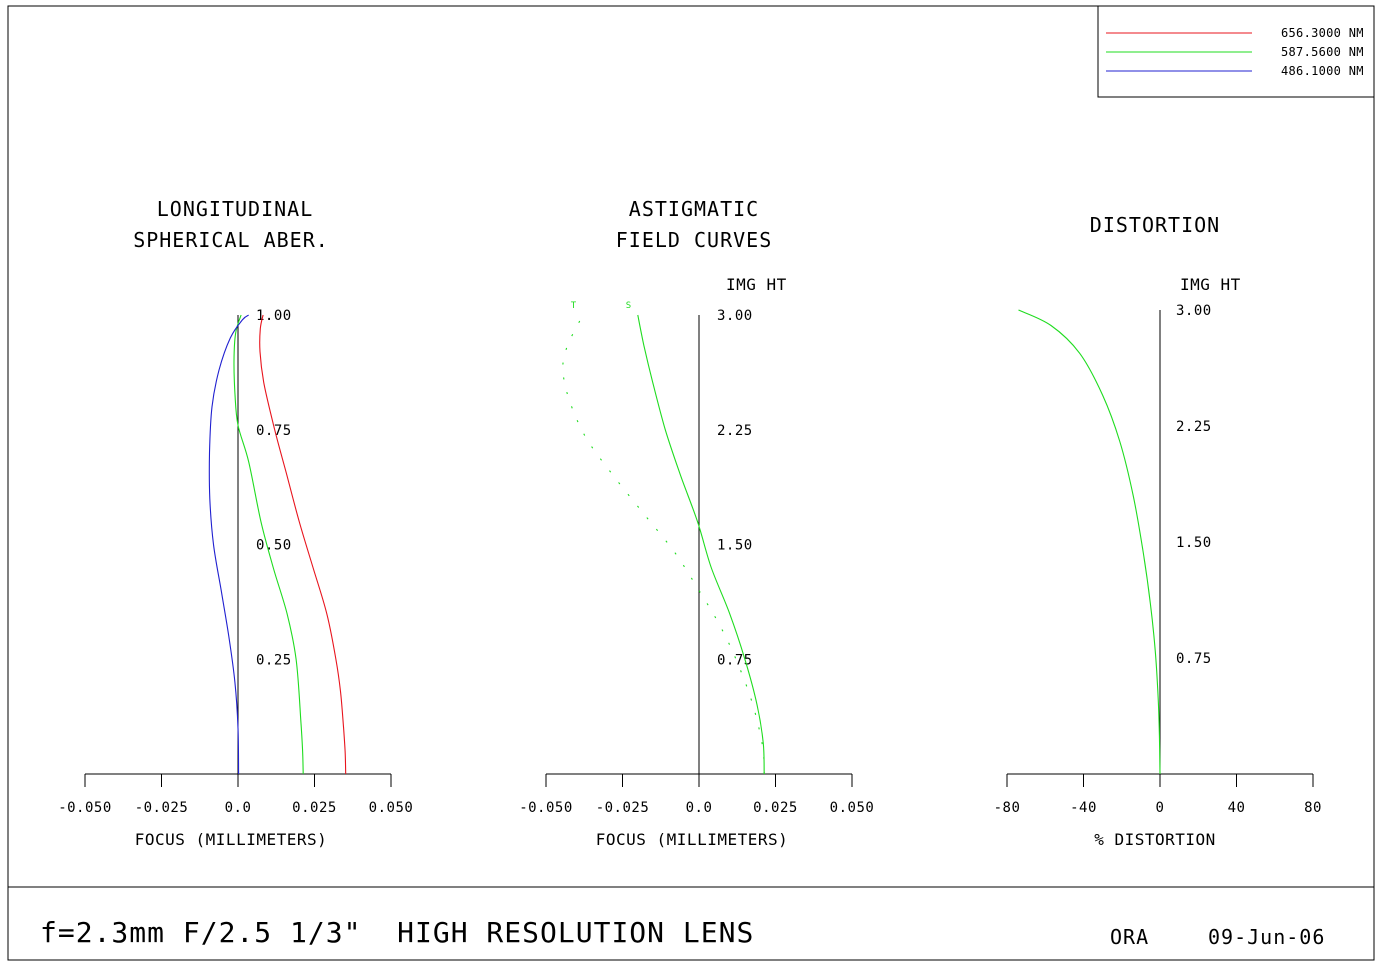 Image resolution: width=1375 pixels, height=961 pixels. I want to click on x-tick-label: -40, so click(1083, 808).